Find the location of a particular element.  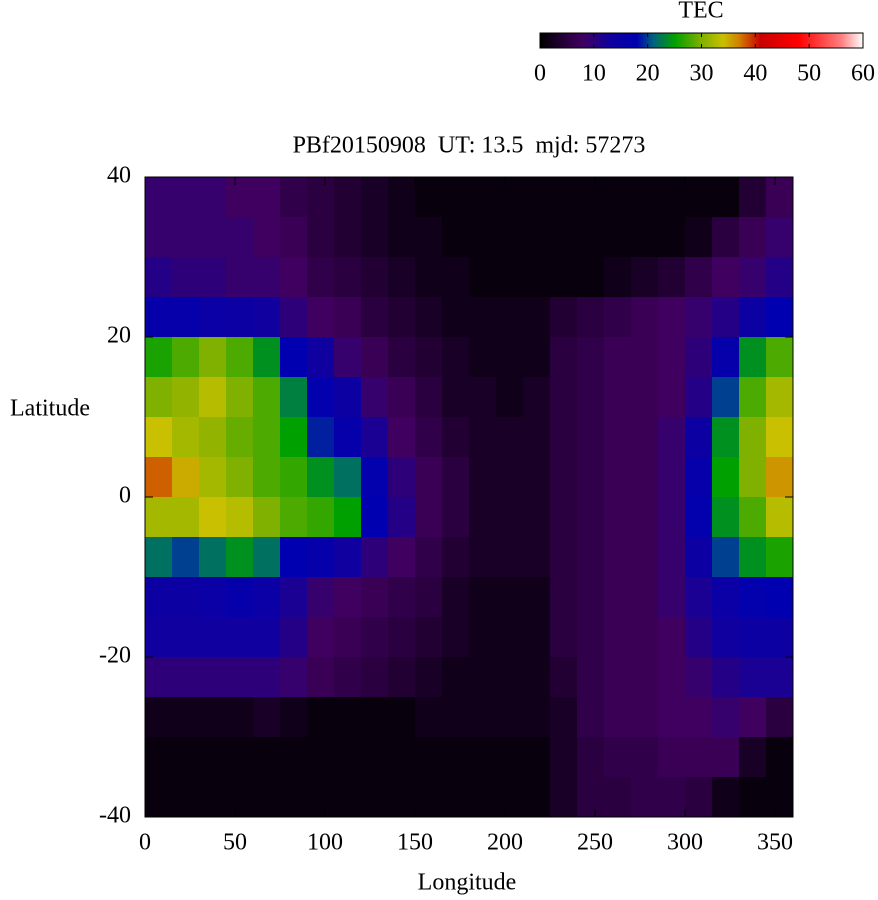

colorbar-tick-label: 50 is located at coordinates (809, 74).